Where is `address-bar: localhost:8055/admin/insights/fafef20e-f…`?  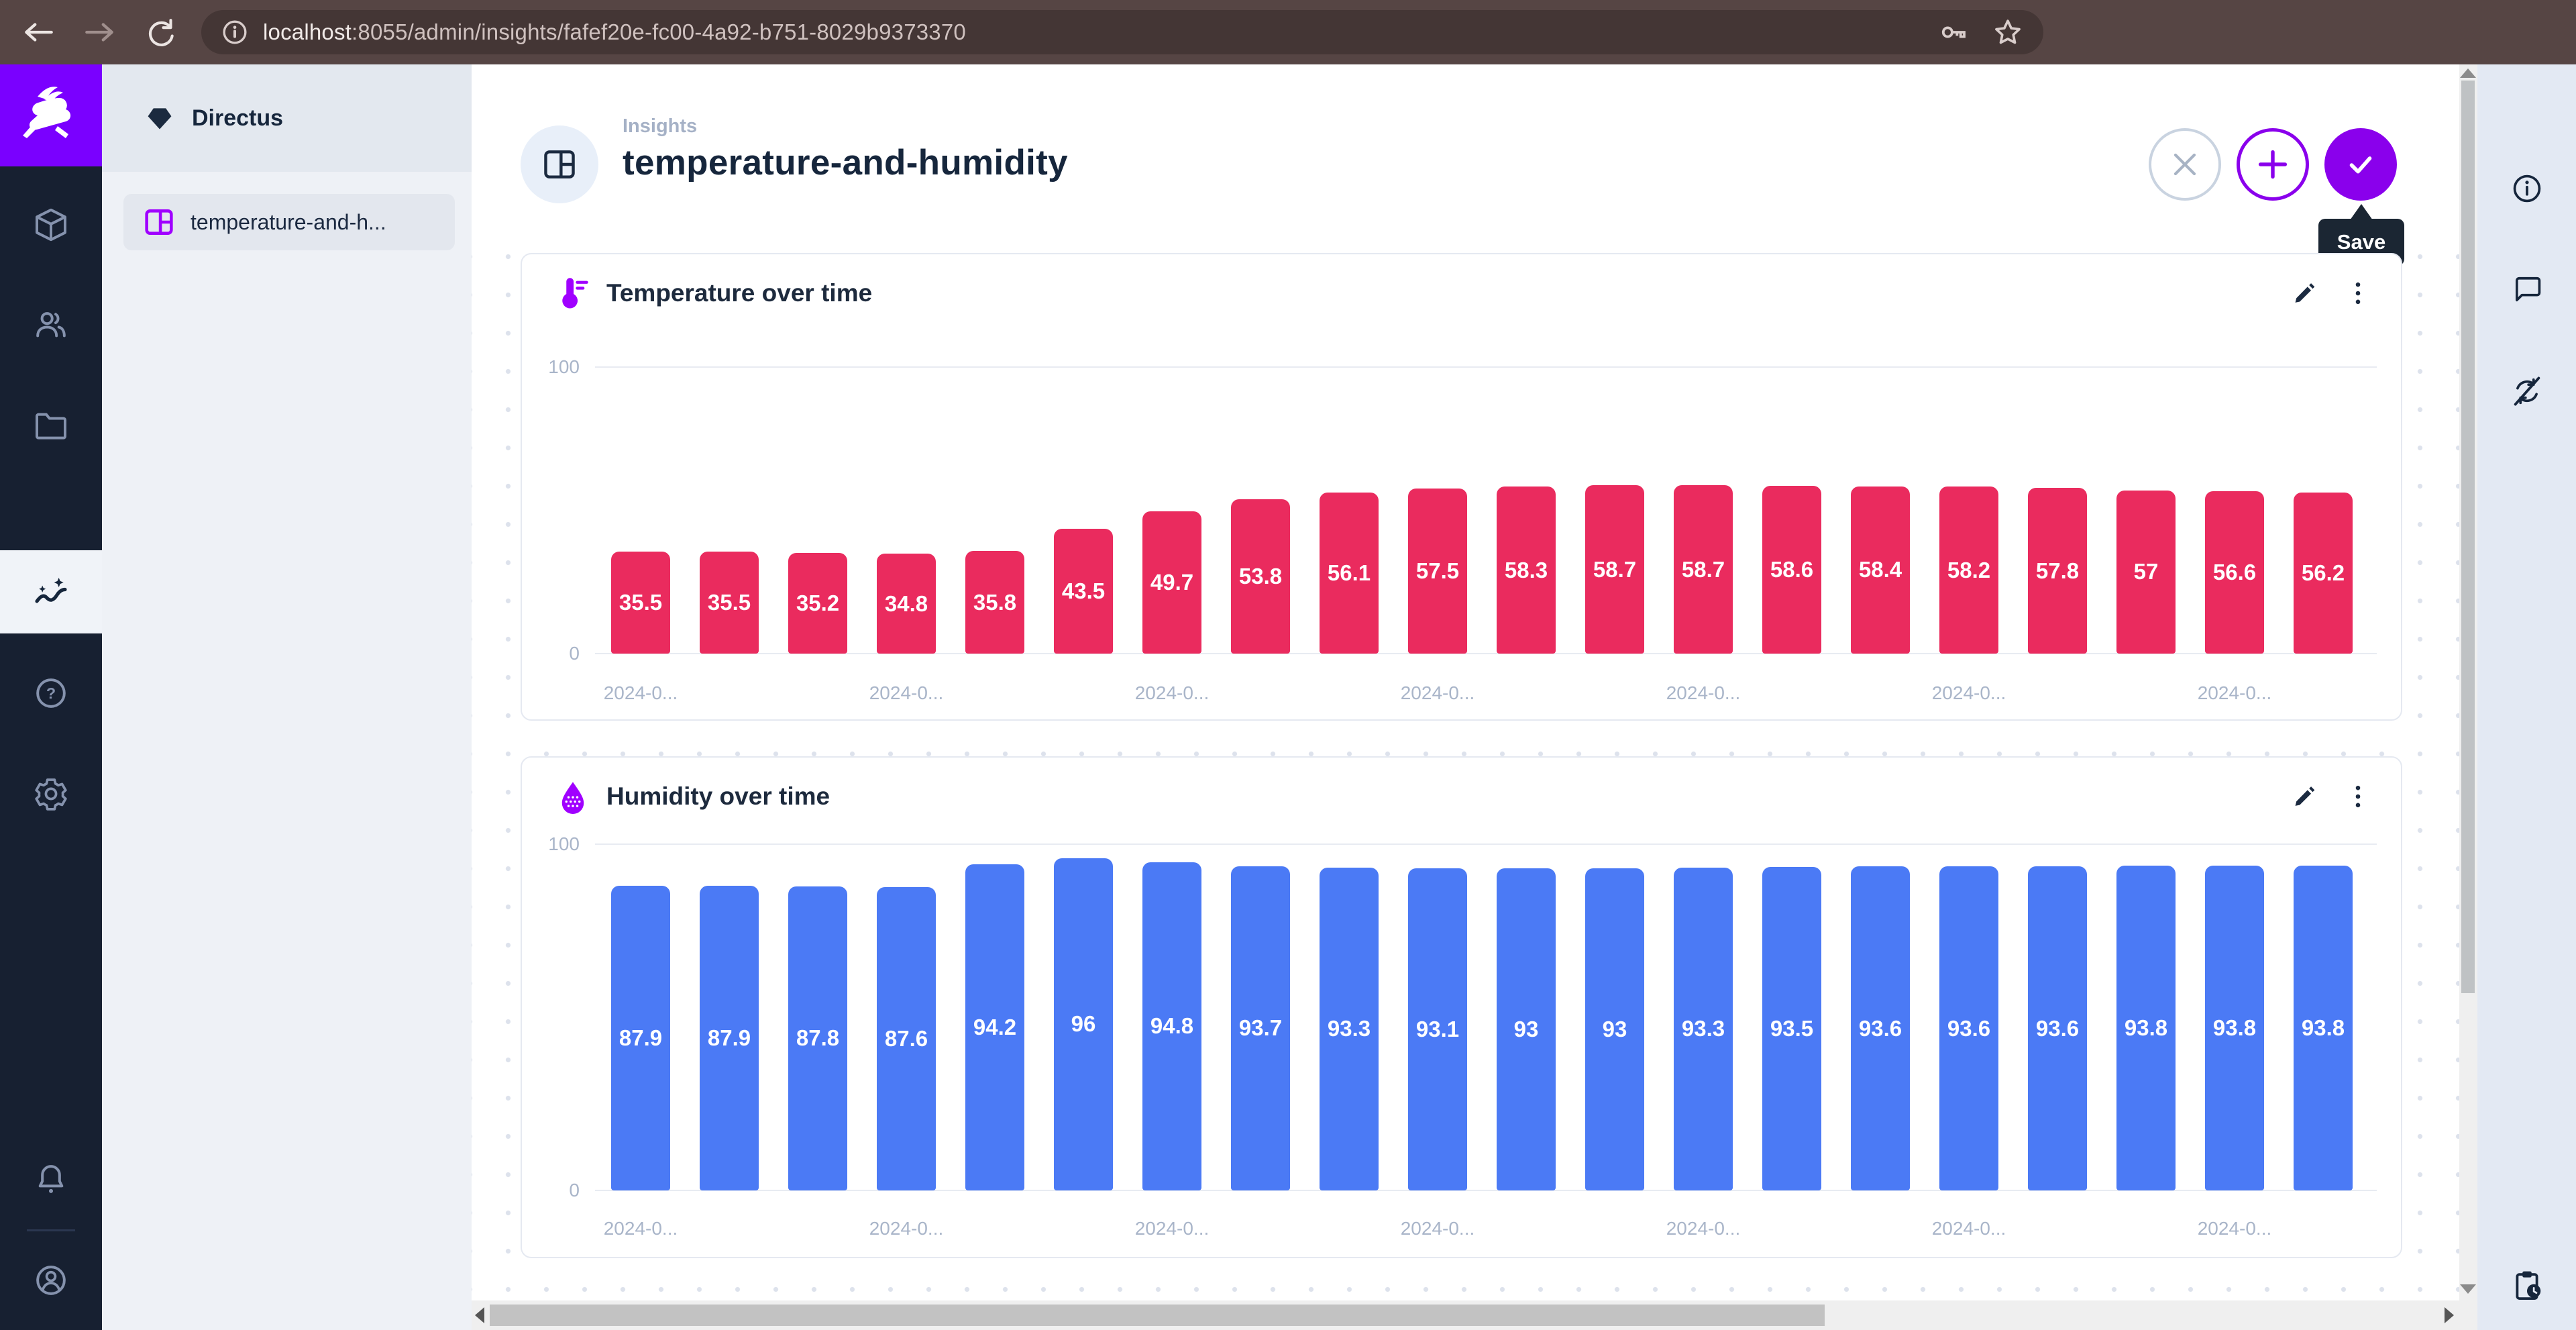
address-bar: localhost:8055/admin/insights/fafef20e-f… is located at coordinates (1122, 32).